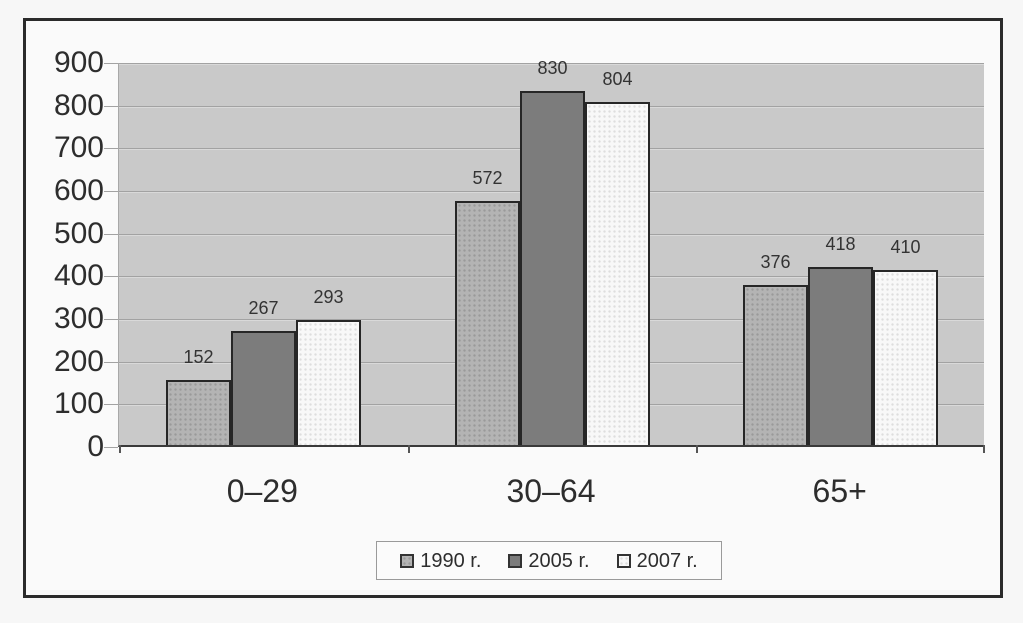  I want to click on y-axis-label-0: 0, so click(95, 446).